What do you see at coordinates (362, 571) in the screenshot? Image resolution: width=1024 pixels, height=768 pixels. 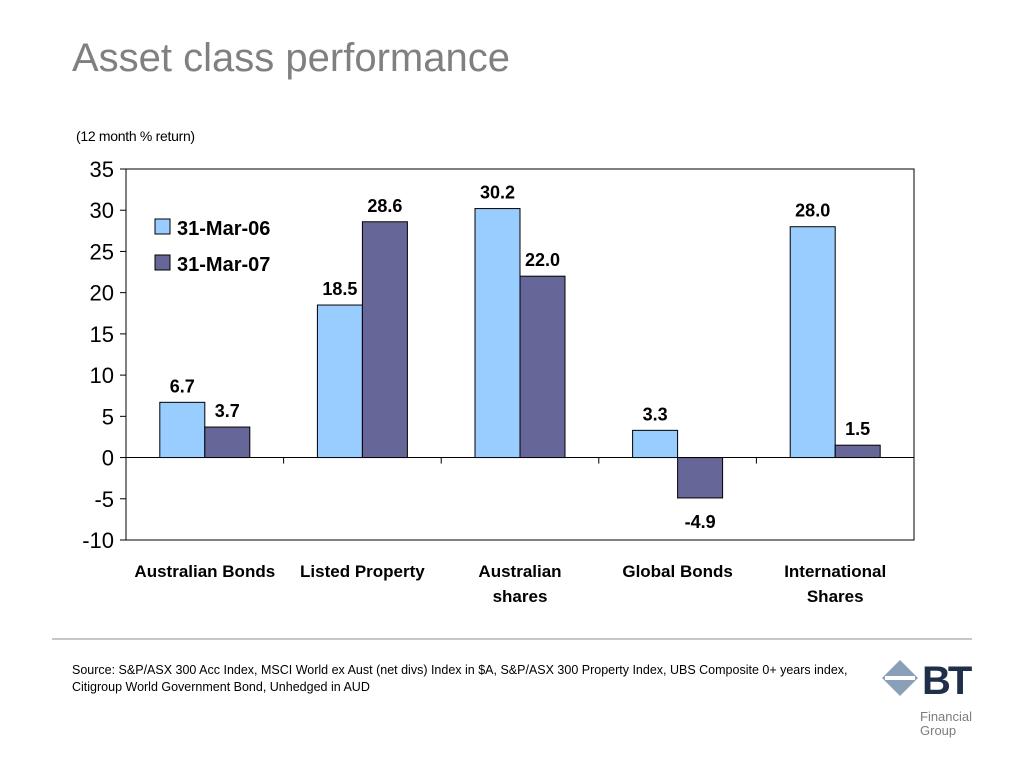 I see `category-label: Listed Property` at bounding box center [362, 571].